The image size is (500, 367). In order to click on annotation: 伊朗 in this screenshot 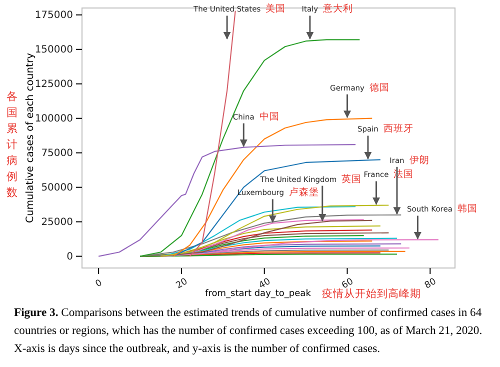, I will do `click(419, 160)`.